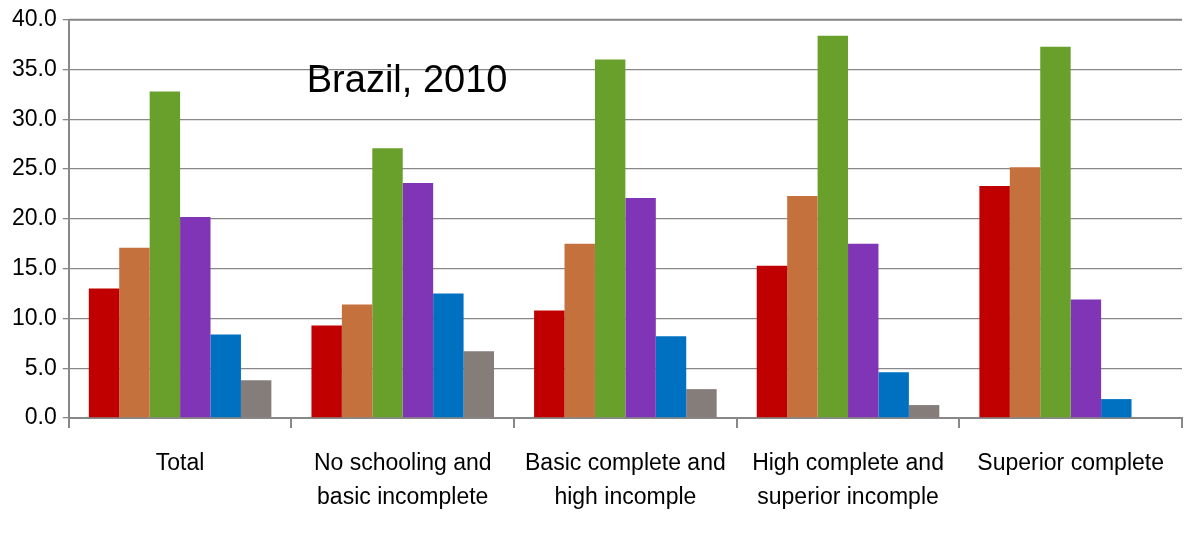 The height and width of the screenshot is (535, 1190). Describe the element at coordinates (34, 217) in the screenshot. I see `y-tick-label: 20.0` at that location.